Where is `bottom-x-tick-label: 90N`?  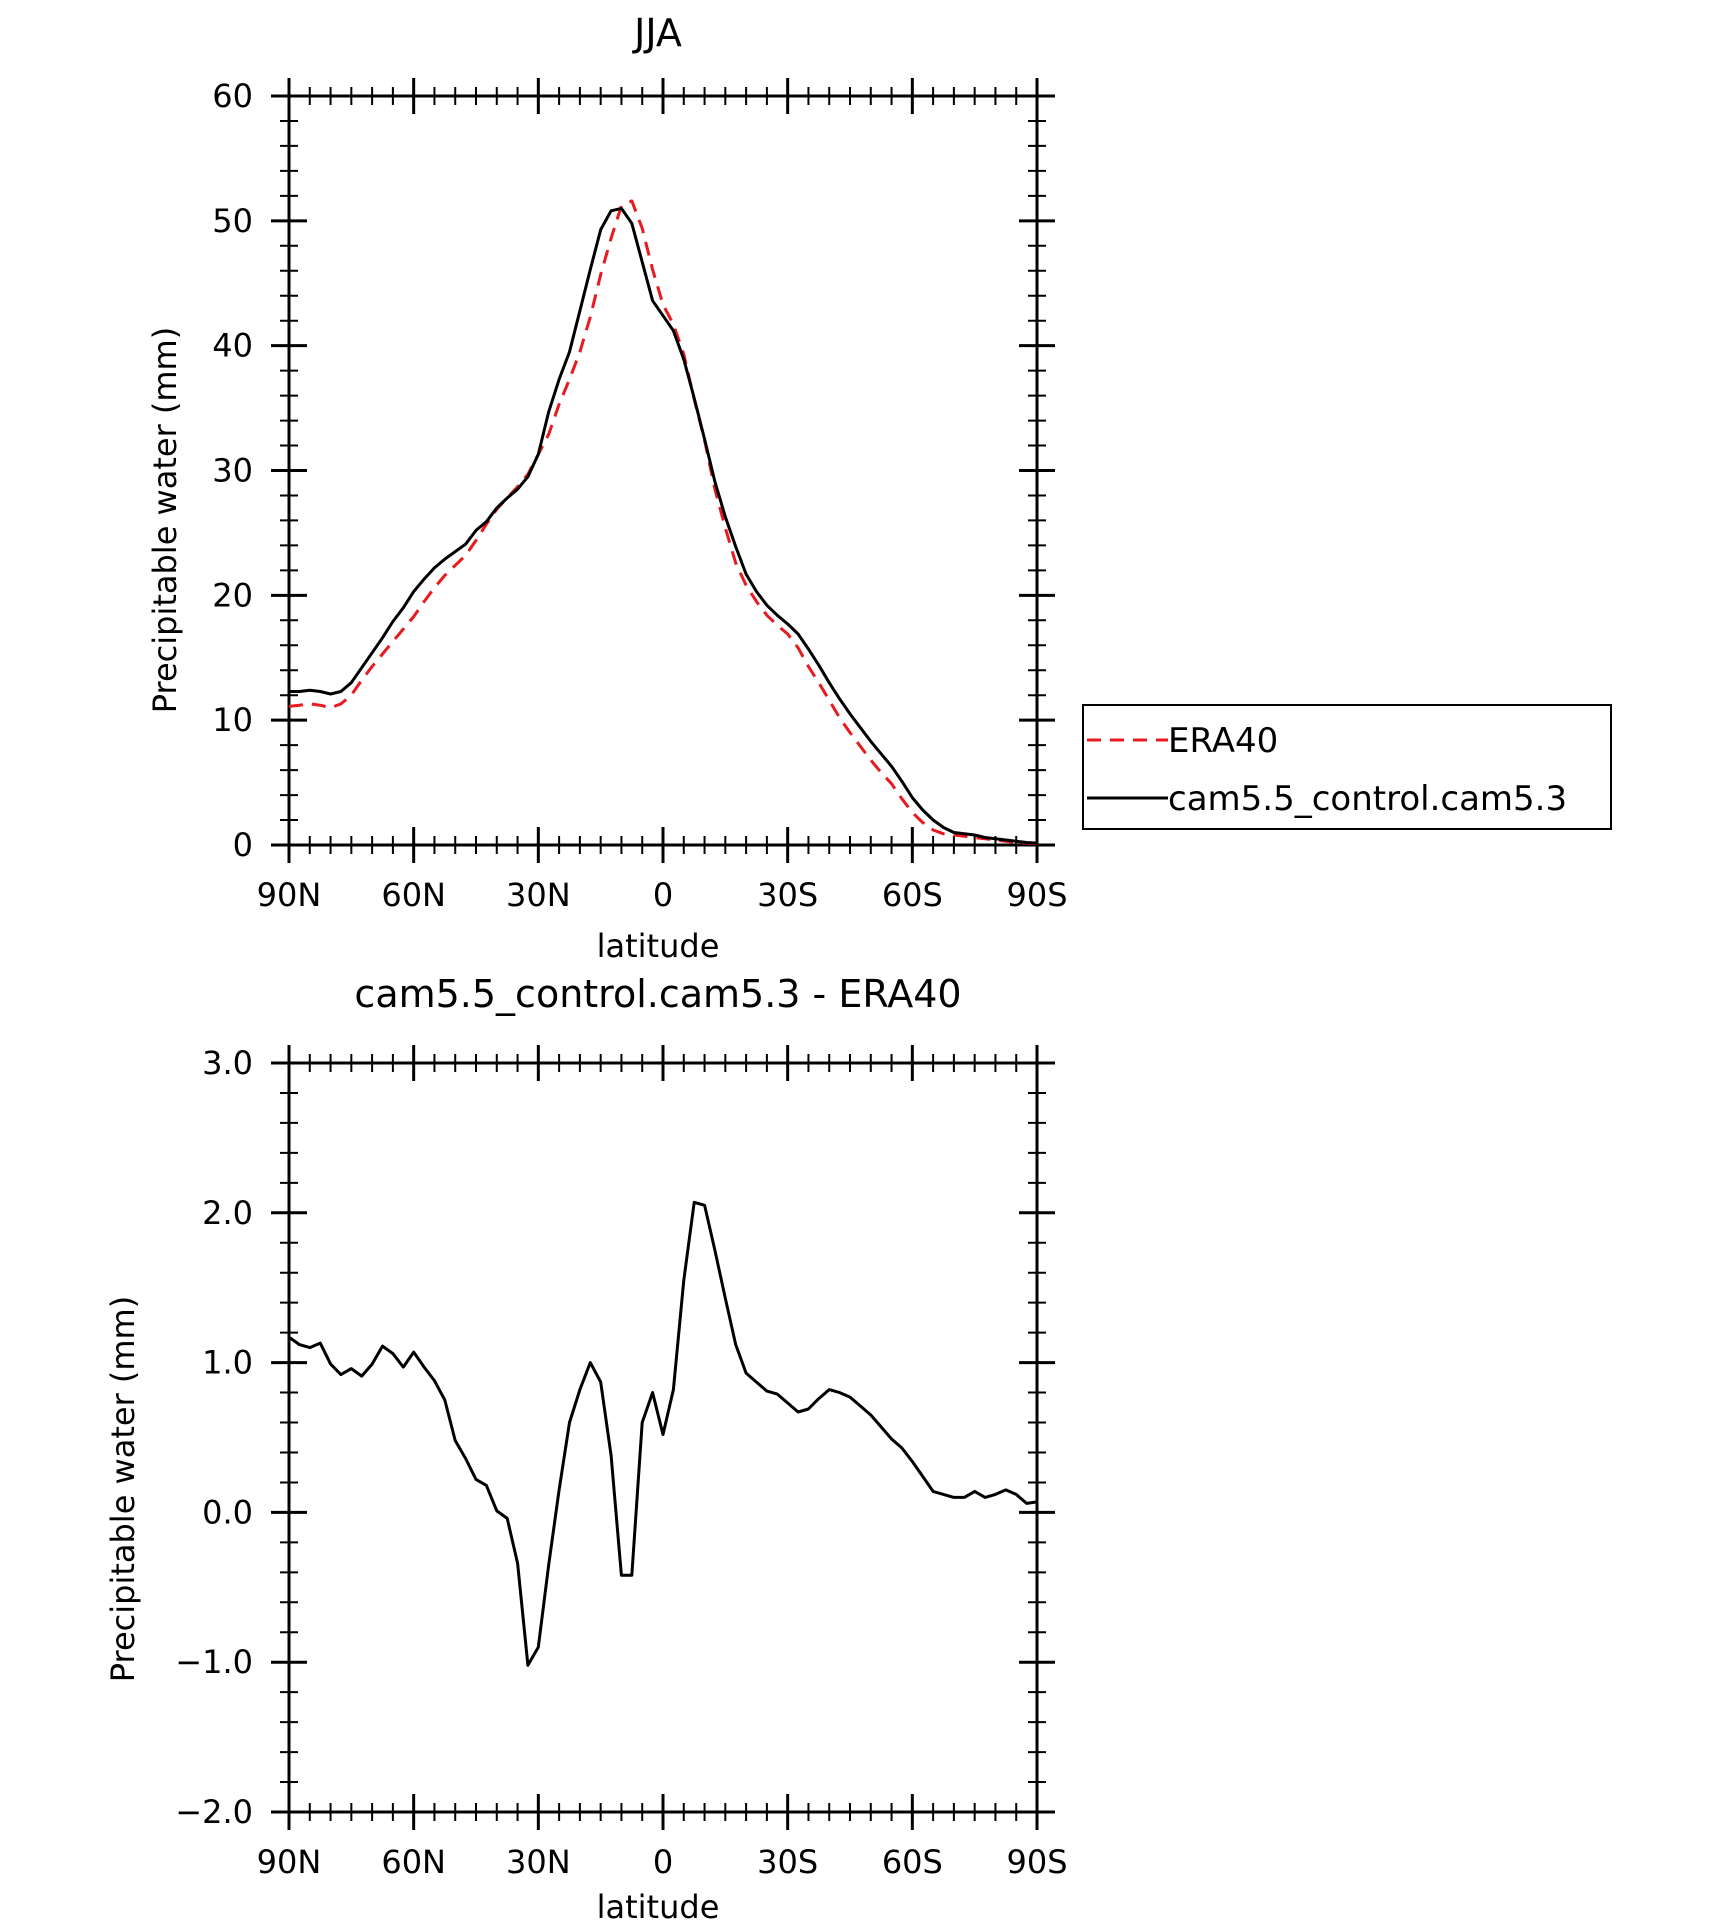
bottom-x-tick-label: 90N is located at coordinates (289, 1862).